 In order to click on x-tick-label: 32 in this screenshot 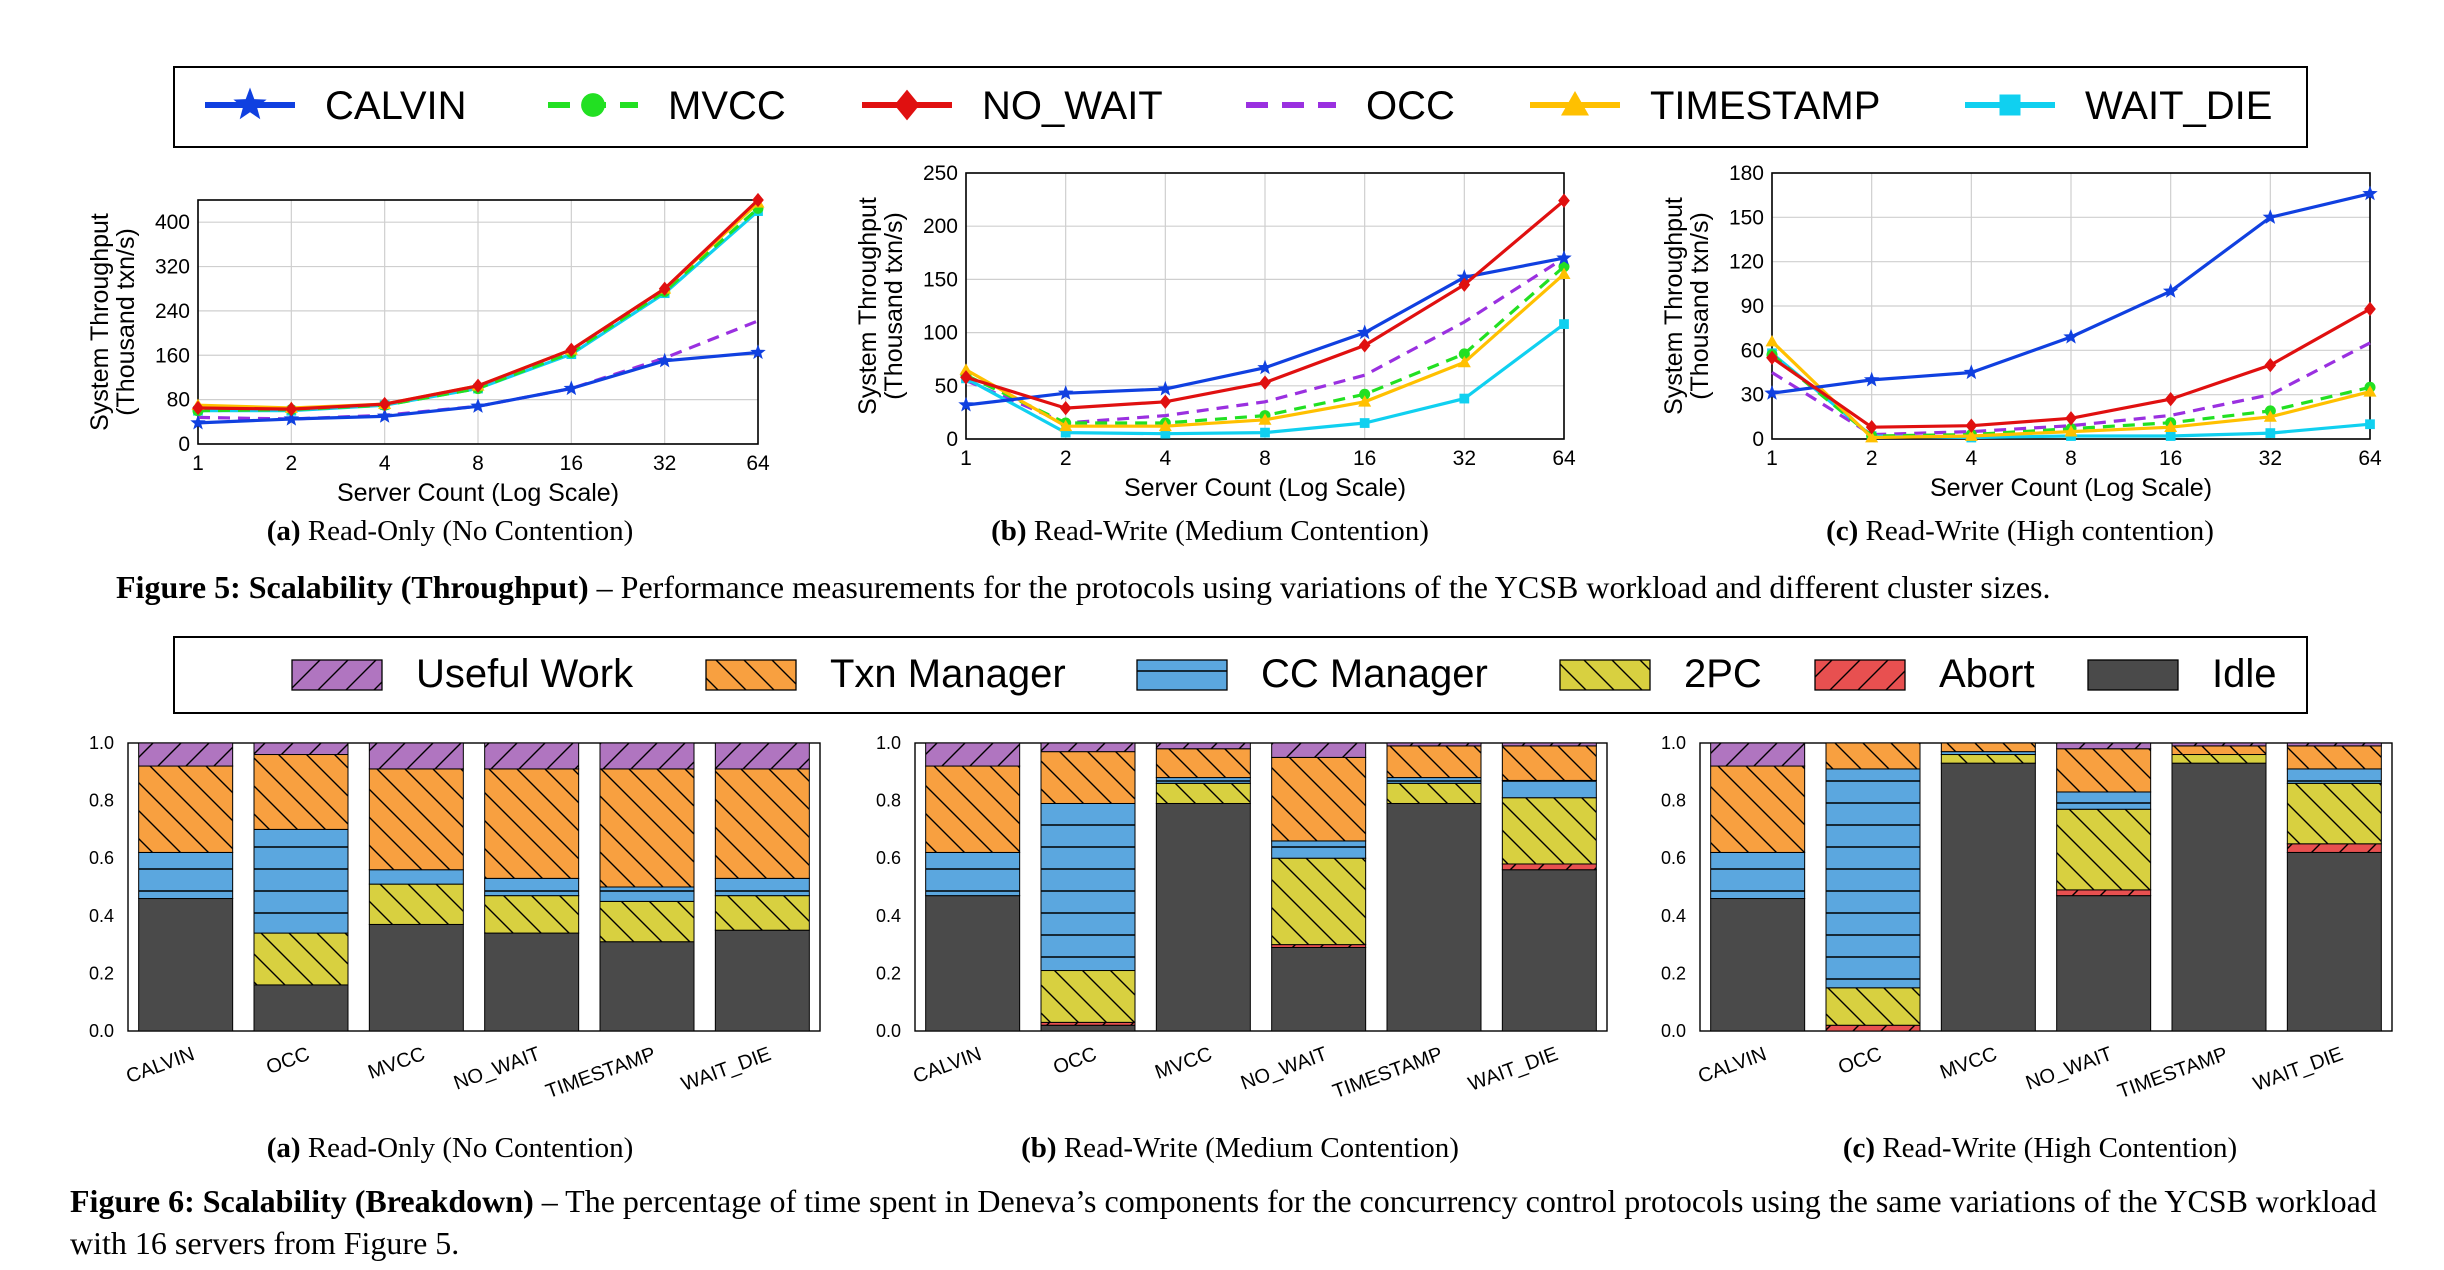, I will do `click(1464, 458)`.